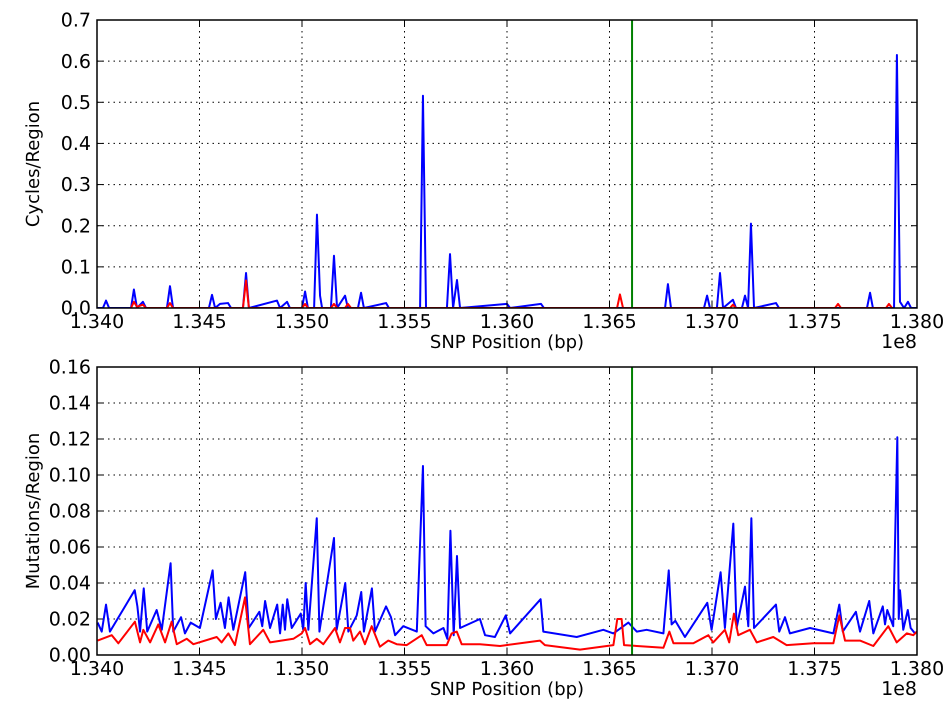 The height and width of the screenshot is (718, 952). Describe the element at coordinates (75, 185) in the screenshot. I see `y-tick-label: 0.3` at that location.